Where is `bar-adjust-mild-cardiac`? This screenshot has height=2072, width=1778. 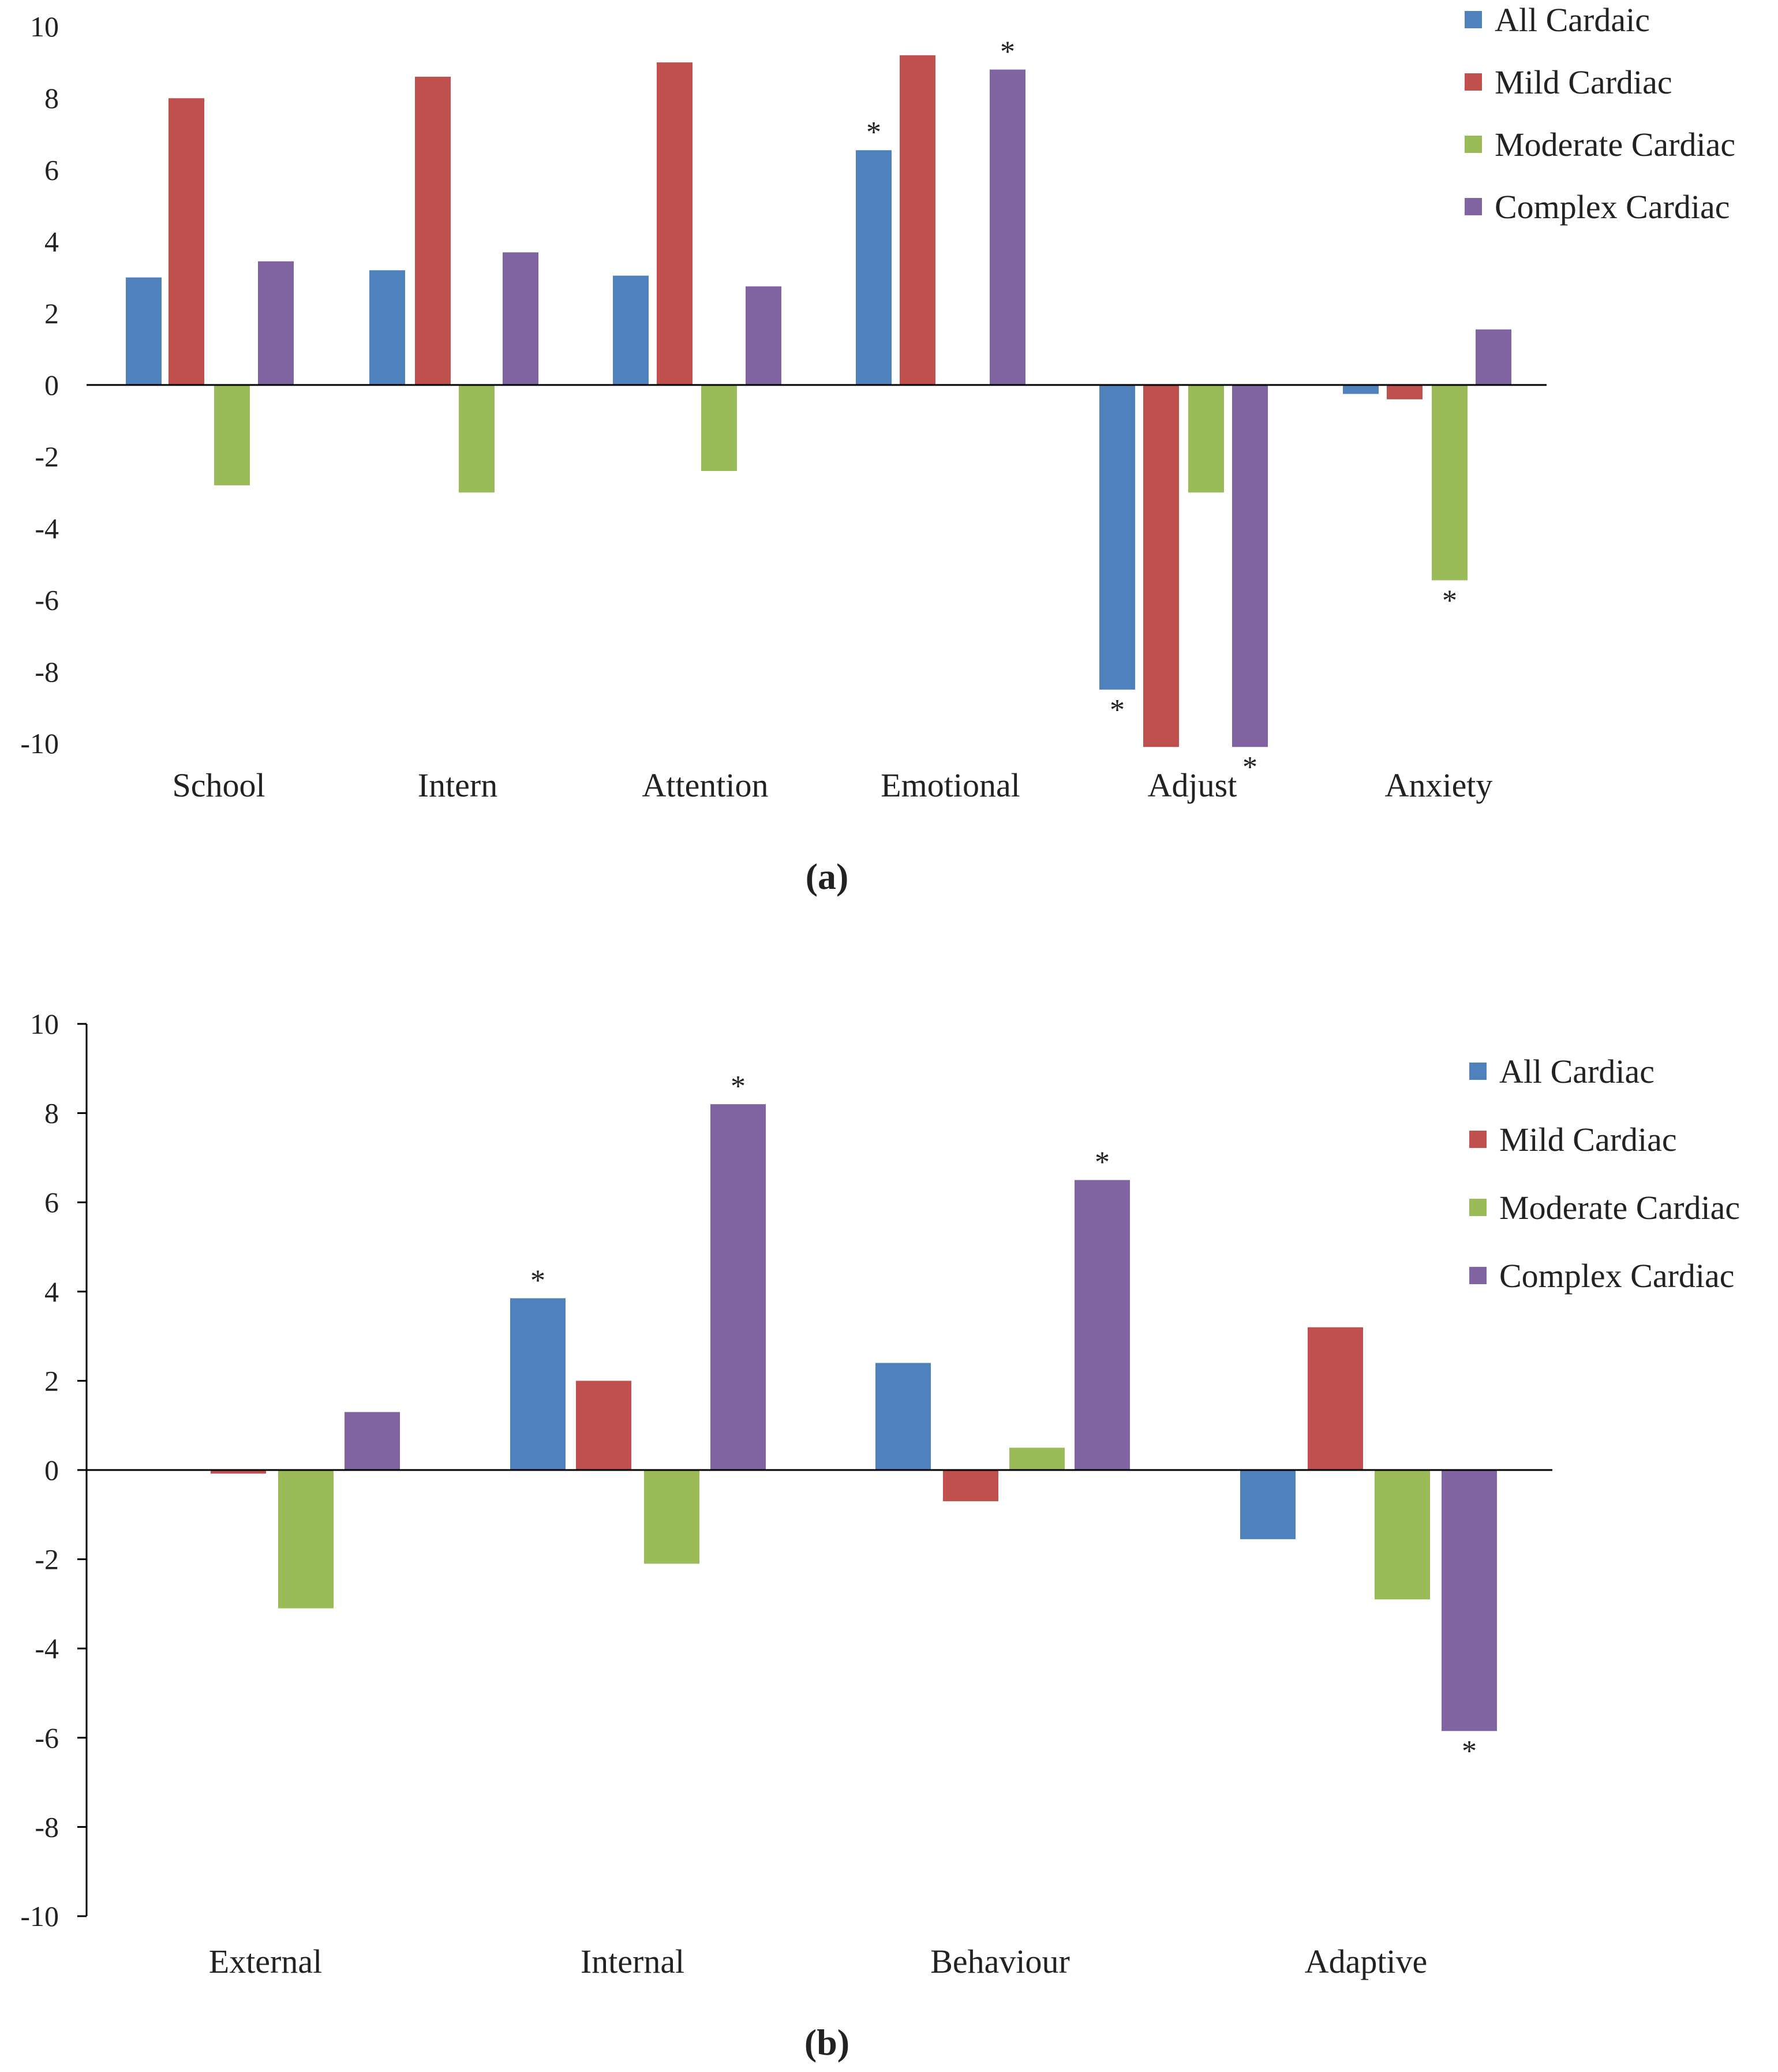
bar-adjust-mild-cardiac is located at coordinates (1161, 566).